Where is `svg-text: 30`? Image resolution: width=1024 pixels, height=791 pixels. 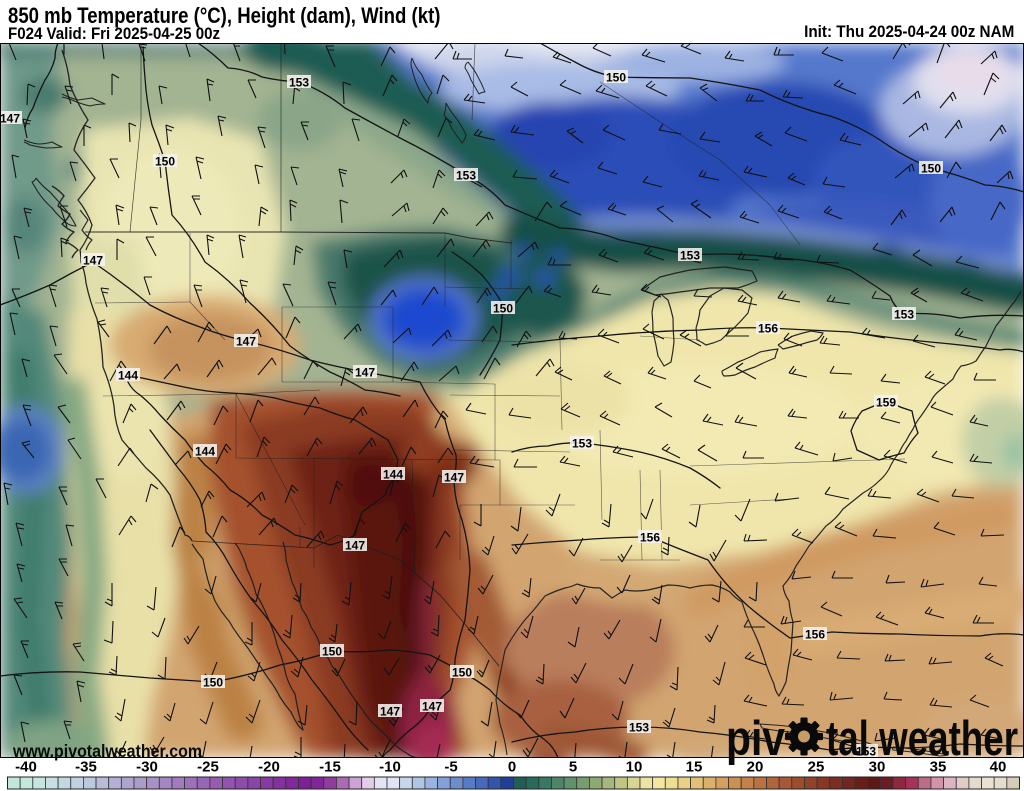 svg-text: 30 is located at coordinates (877, 767).